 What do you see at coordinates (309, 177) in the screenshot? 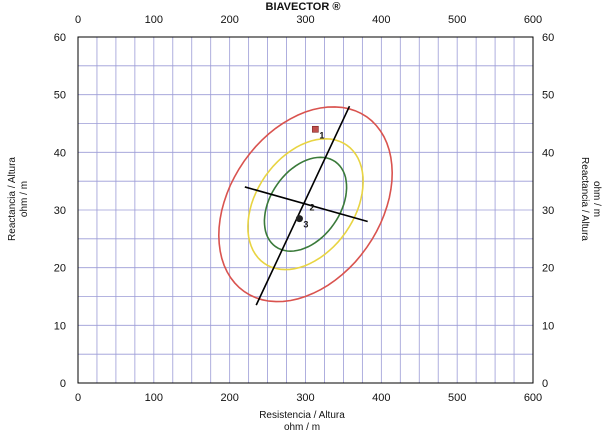
I see `points: 1 23` at bounding box center [309, 177].